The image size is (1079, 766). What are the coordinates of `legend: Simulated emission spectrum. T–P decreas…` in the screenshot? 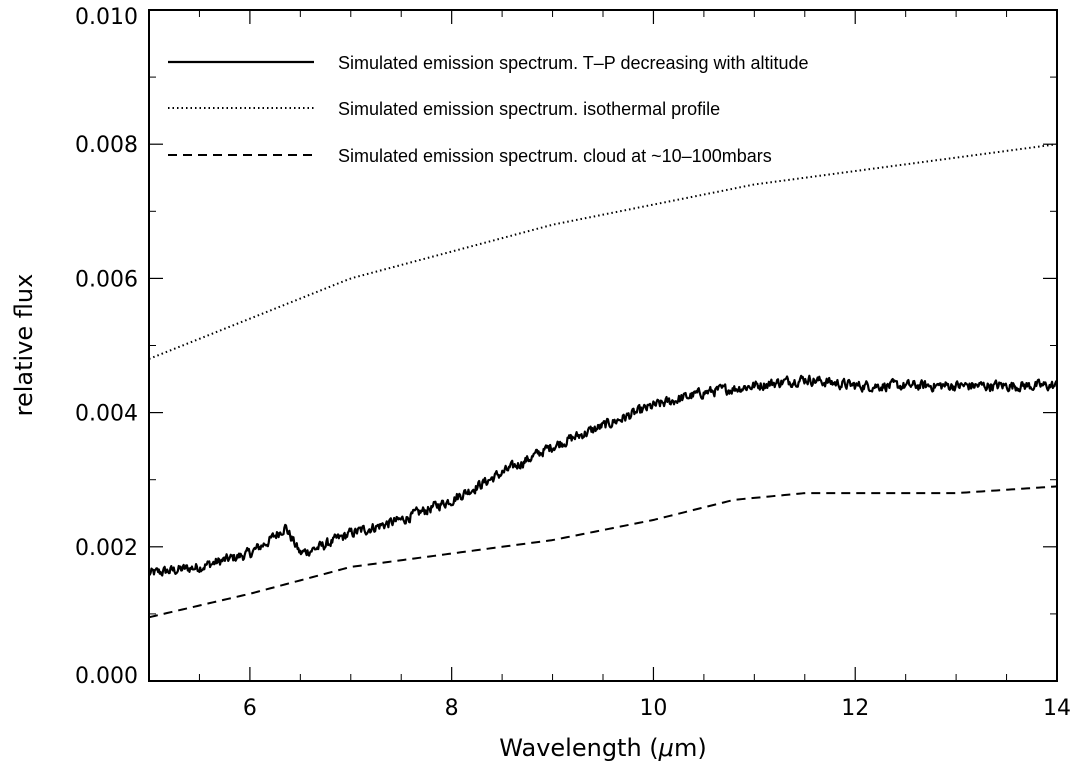 It's located at (488, 109).